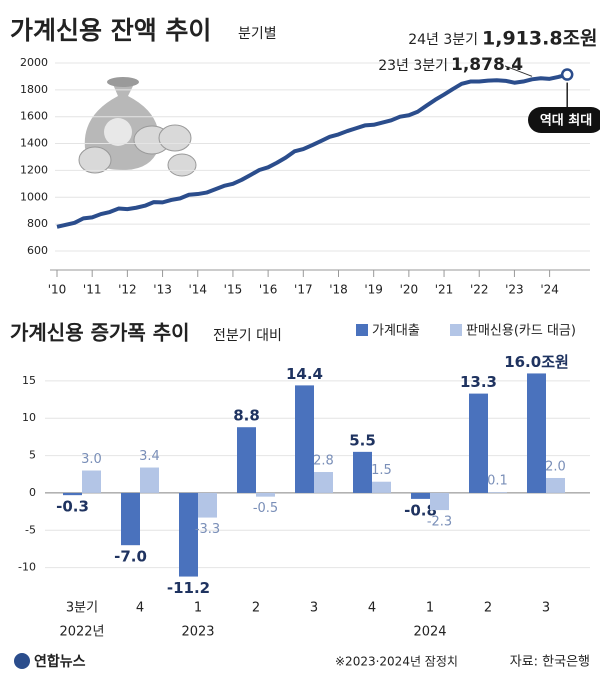 This screenshot has width=600, height=684. What do you see at coordinates (536, 362) in the screenshot?
I see `value-label: 16.0조원` at bounding box center [536, 362].